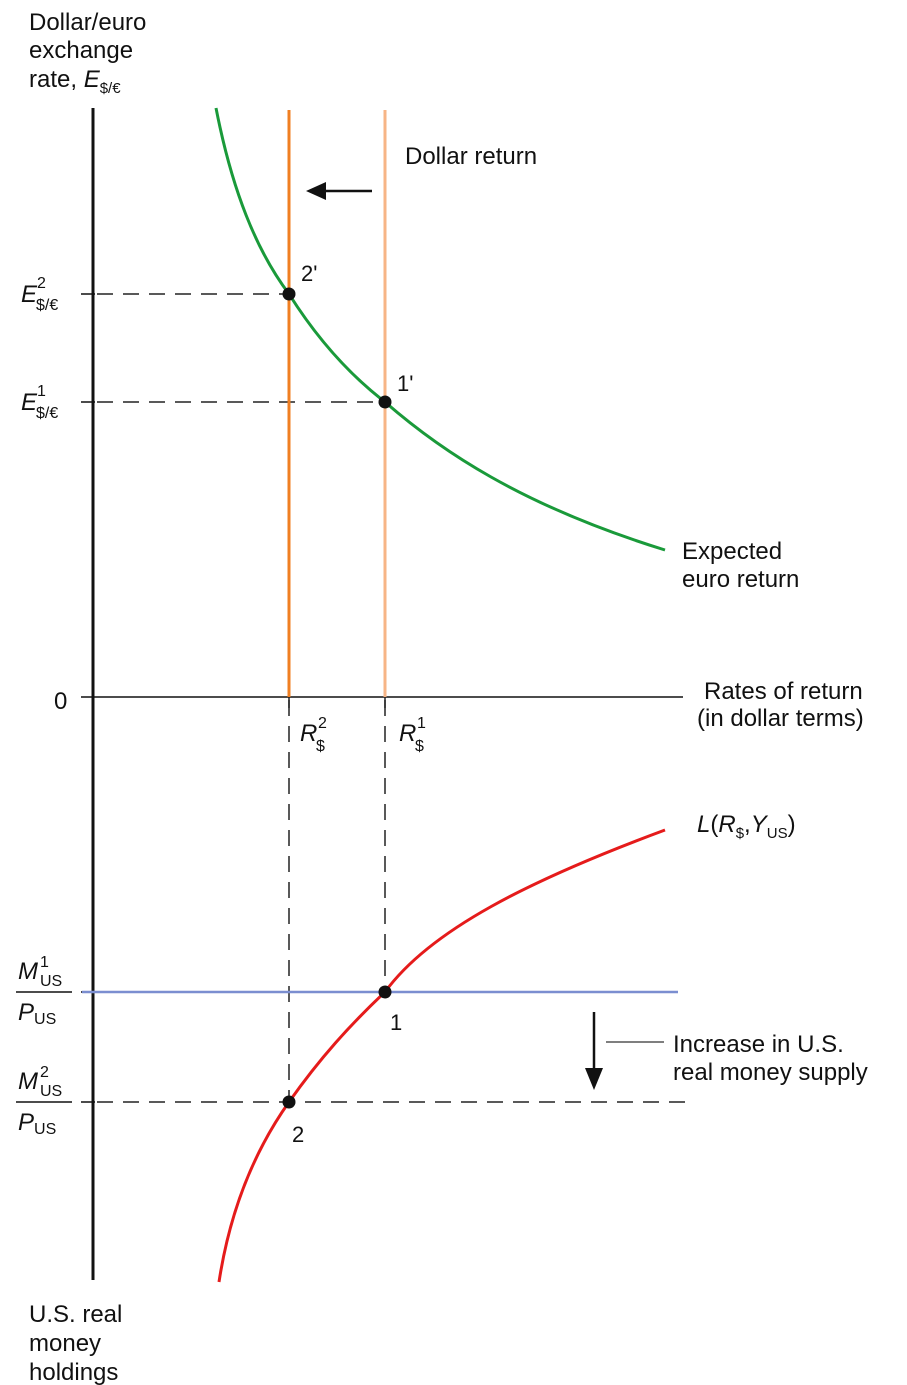 The height and width of the screenshot is (1385, 907). What do you see at coordinates (40, 972) in the screenshot?
I see `m1-numerator: M 1 US` at bounding box center [40, 972].